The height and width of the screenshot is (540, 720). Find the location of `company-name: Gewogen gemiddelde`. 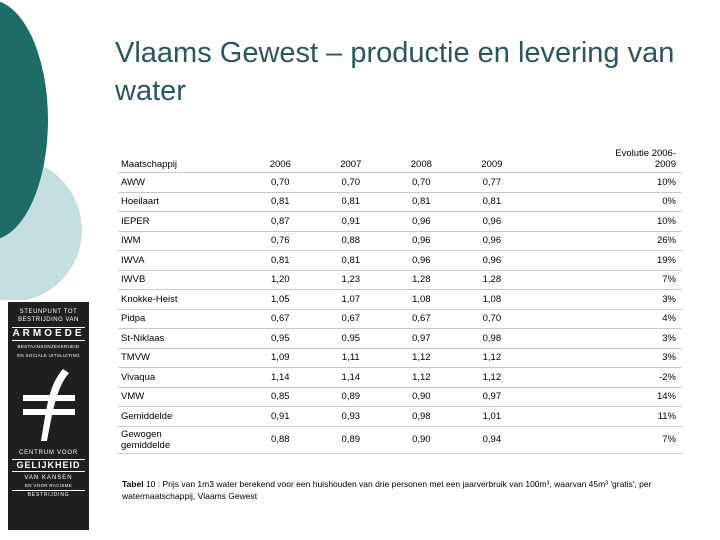

company-name: Gewogen gemiddelde is located at coordinates (181, 440).